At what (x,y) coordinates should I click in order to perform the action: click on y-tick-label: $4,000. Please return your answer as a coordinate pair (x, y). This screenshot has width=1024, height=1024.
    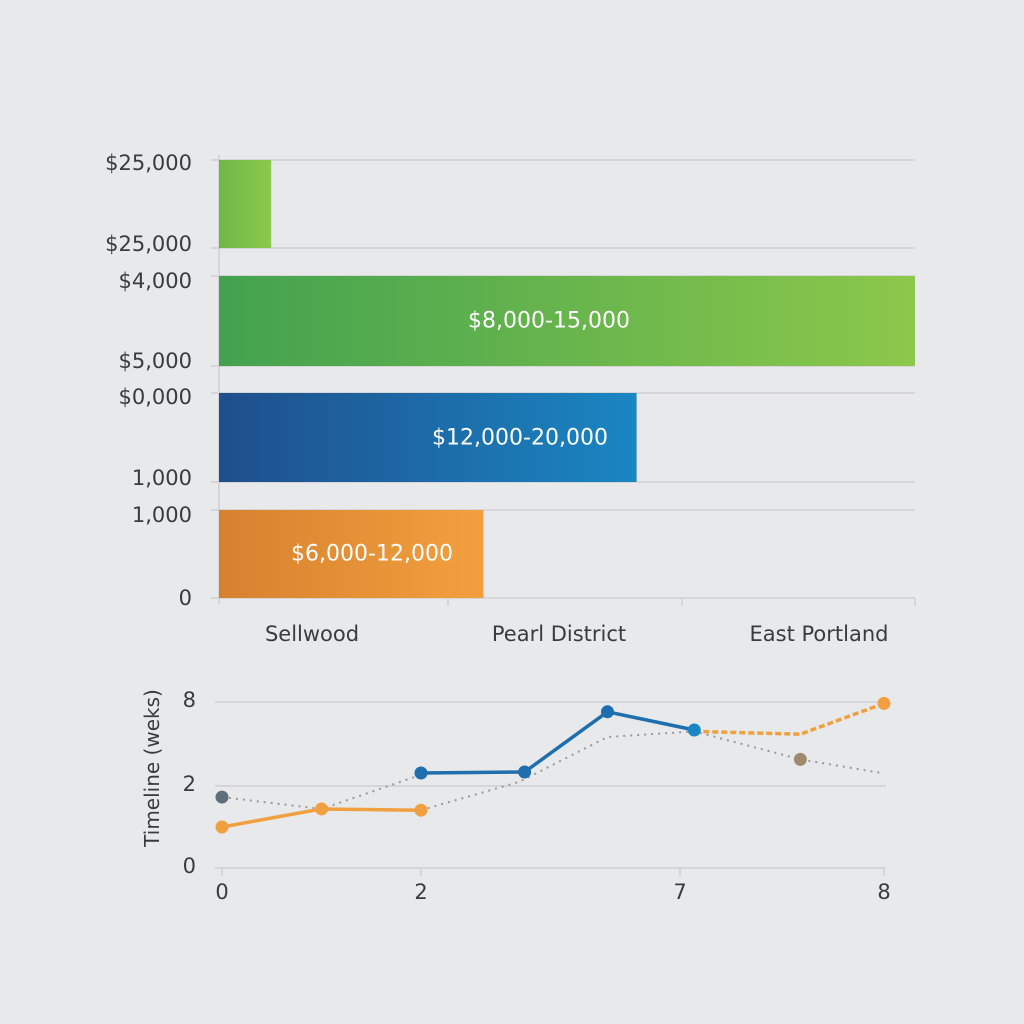
    Looking at the image, I should click on (155, 281).